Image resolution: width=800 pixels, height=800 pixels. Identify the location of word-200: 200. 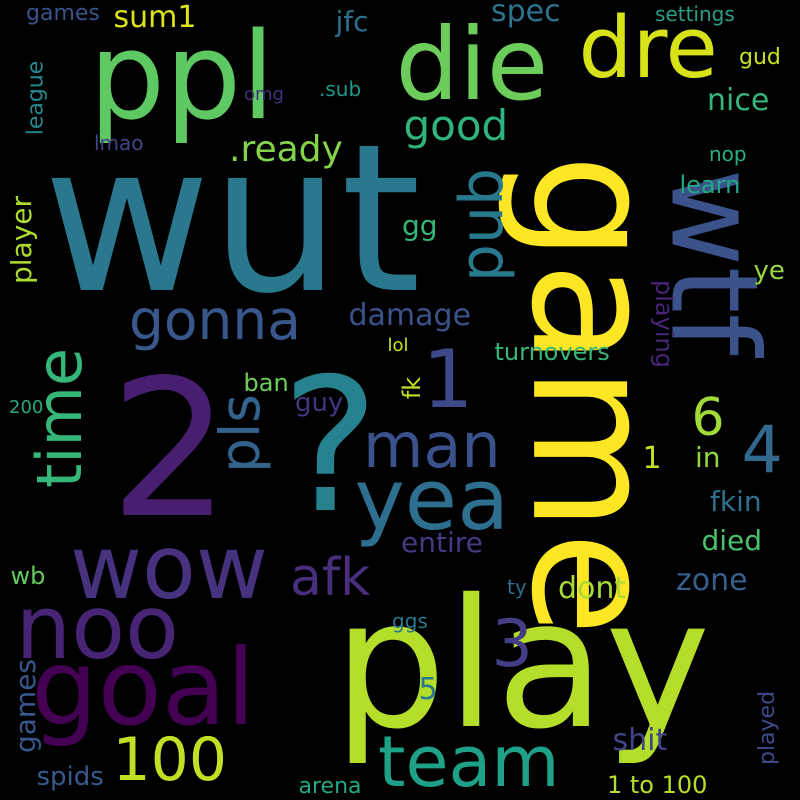
(26, 407).